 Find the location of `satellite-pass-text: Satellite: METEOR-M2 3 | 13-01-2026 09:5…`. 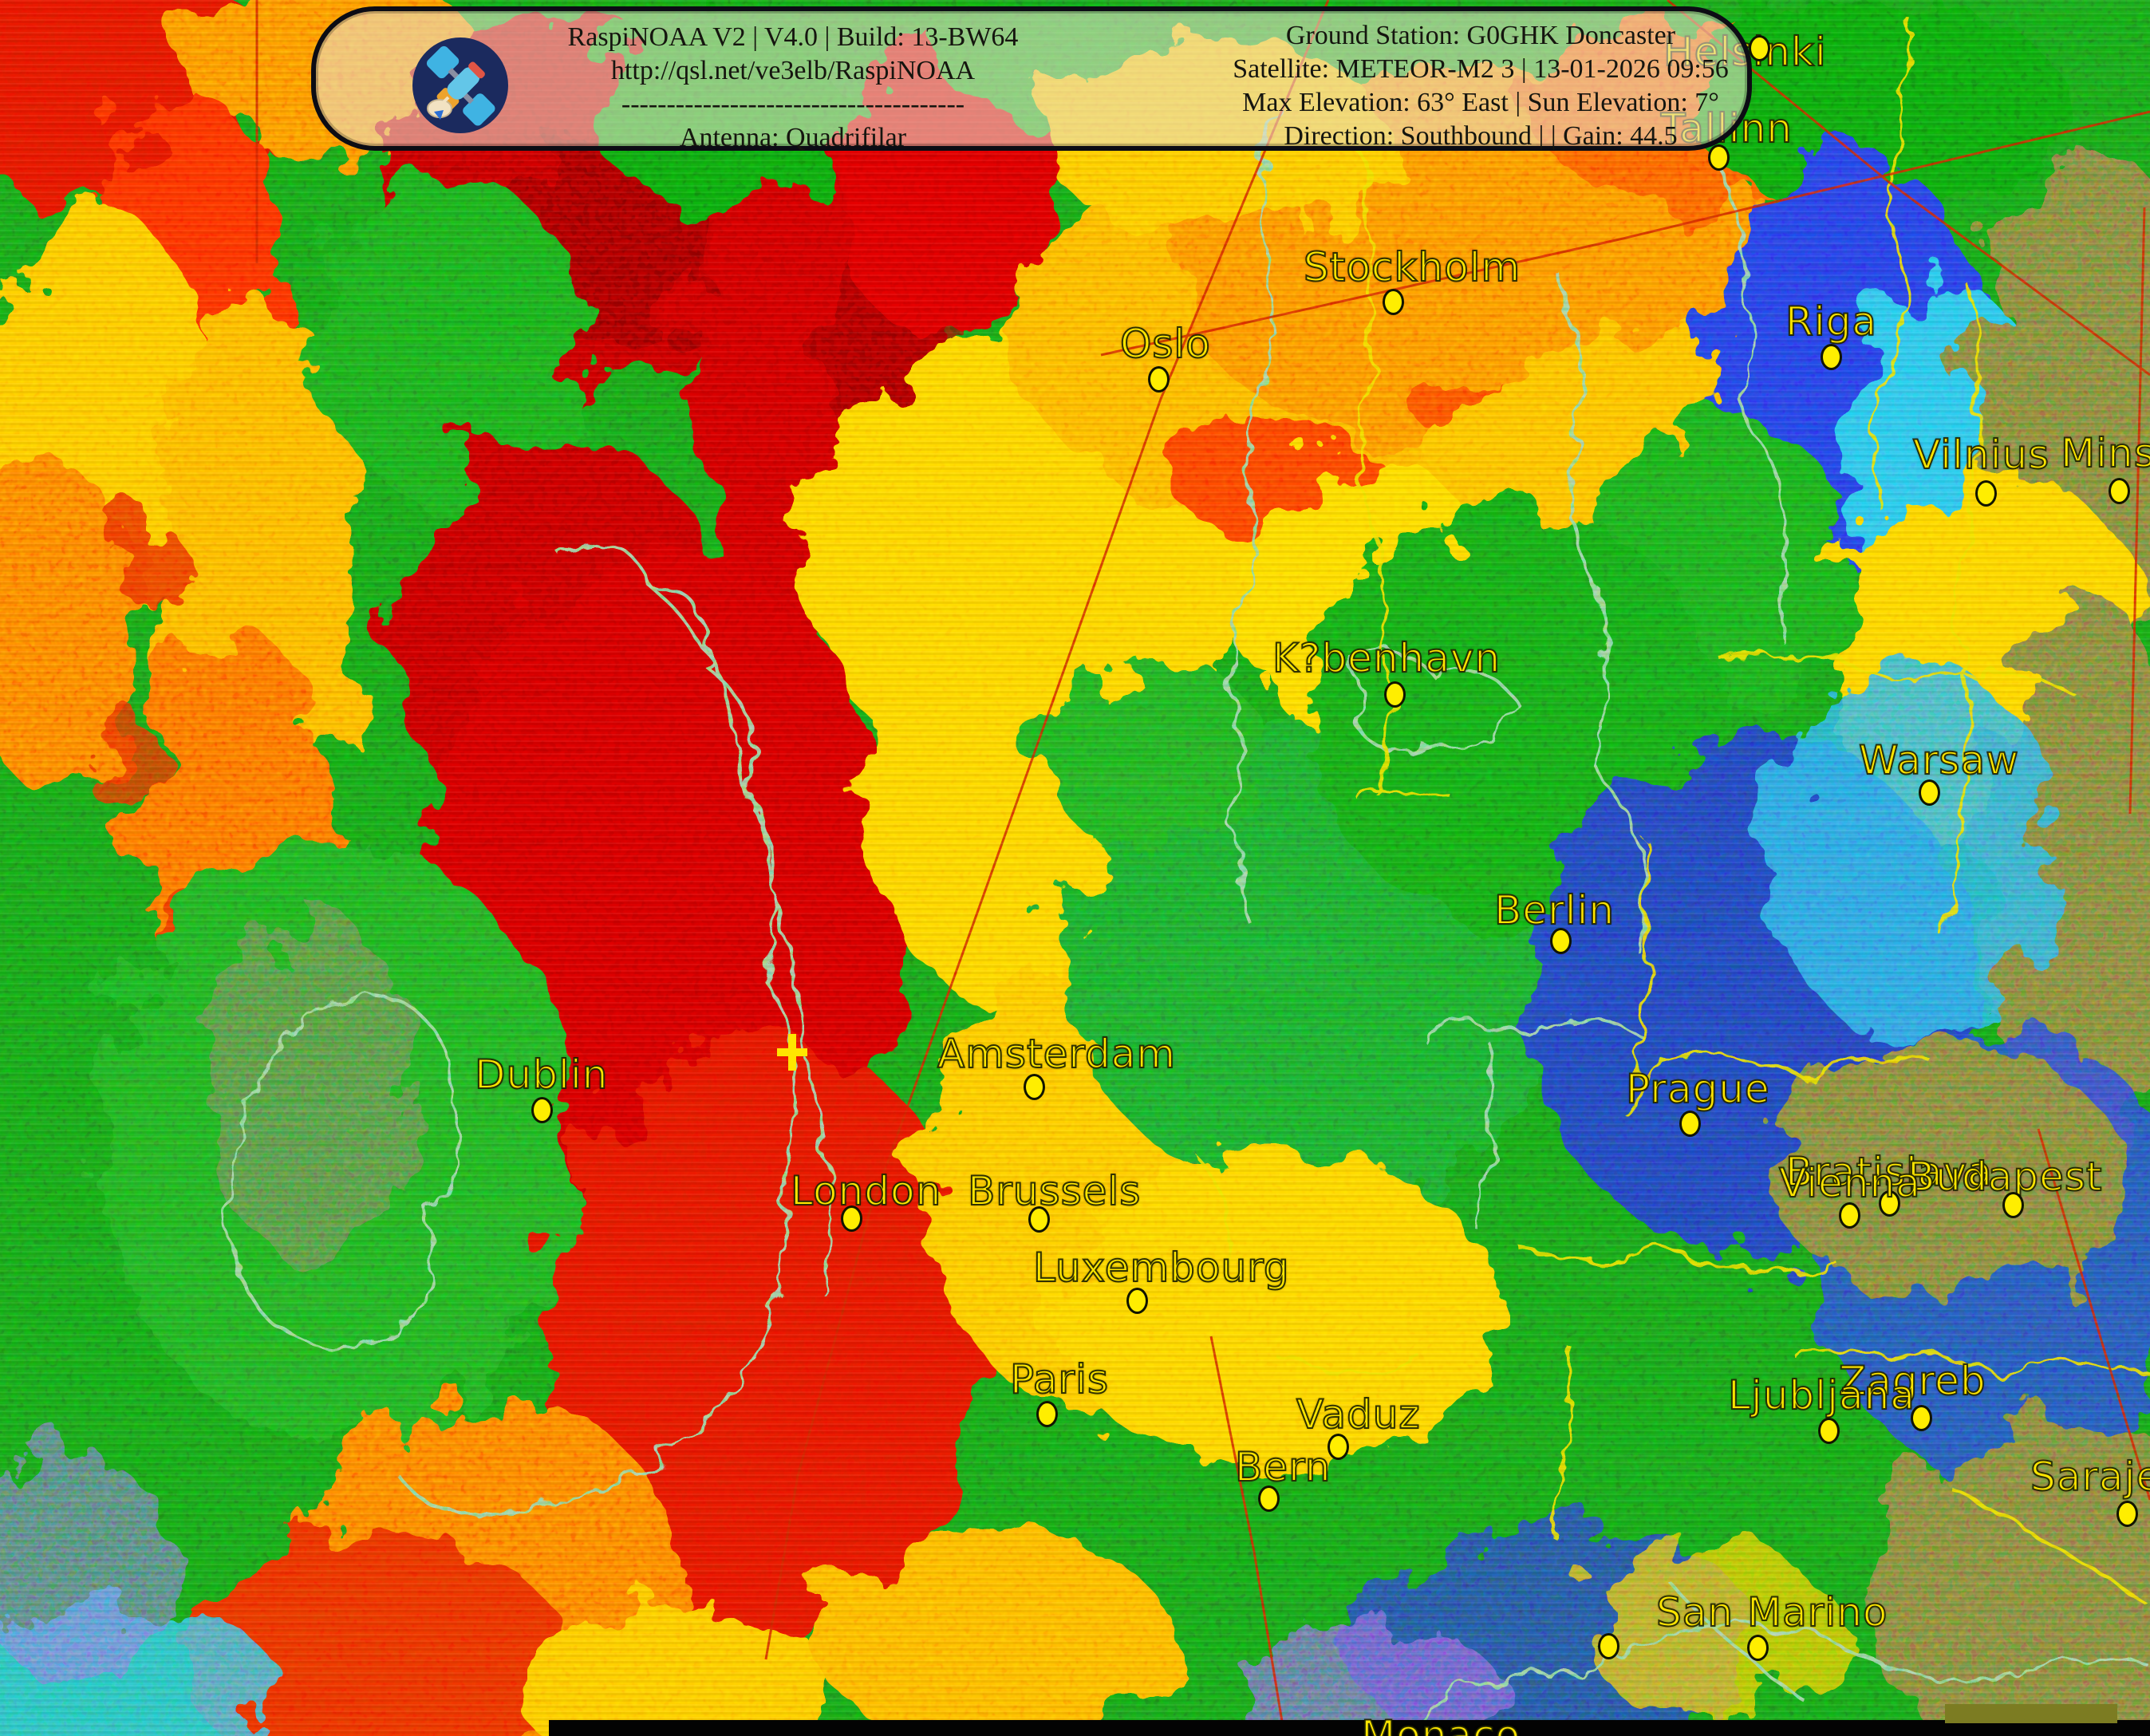

satellite-pass-text: Satellite: METEOR-M2 3 | 13-01-2026 09:5… is located at coordinates (1481, 69).